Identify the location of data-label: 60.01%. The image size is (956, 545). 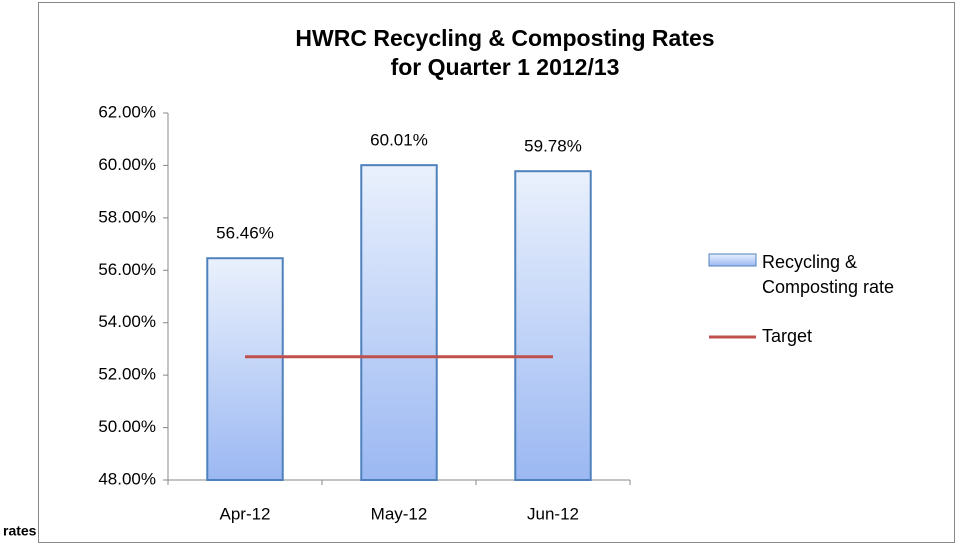
(399, 140).